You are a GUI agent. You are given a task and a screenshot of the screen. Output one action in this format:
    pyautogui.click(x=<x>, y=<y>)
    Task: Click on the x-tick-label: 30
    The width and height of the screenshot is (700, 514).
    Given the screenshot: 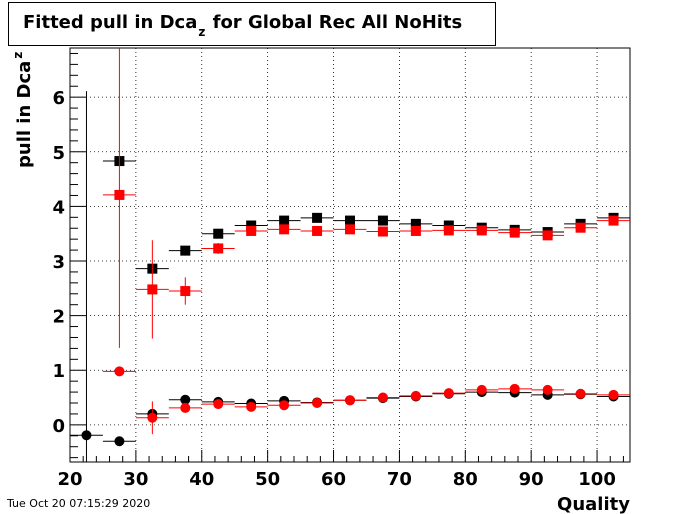 What is the action you would take?
    pyautogui.click(x=135, y=479)
    